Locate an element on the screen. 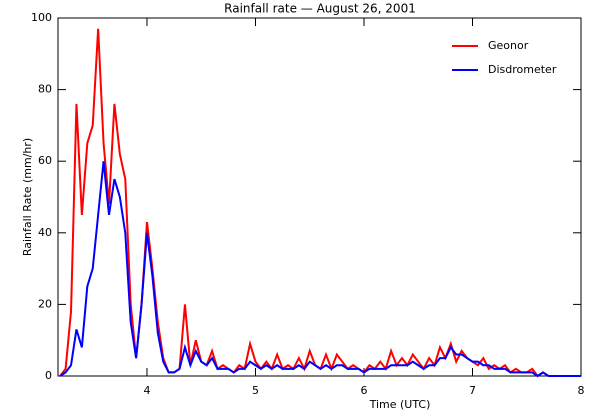 The image size is (599, 420). y-tick-label: 40 is located at coordinates (45, 232).